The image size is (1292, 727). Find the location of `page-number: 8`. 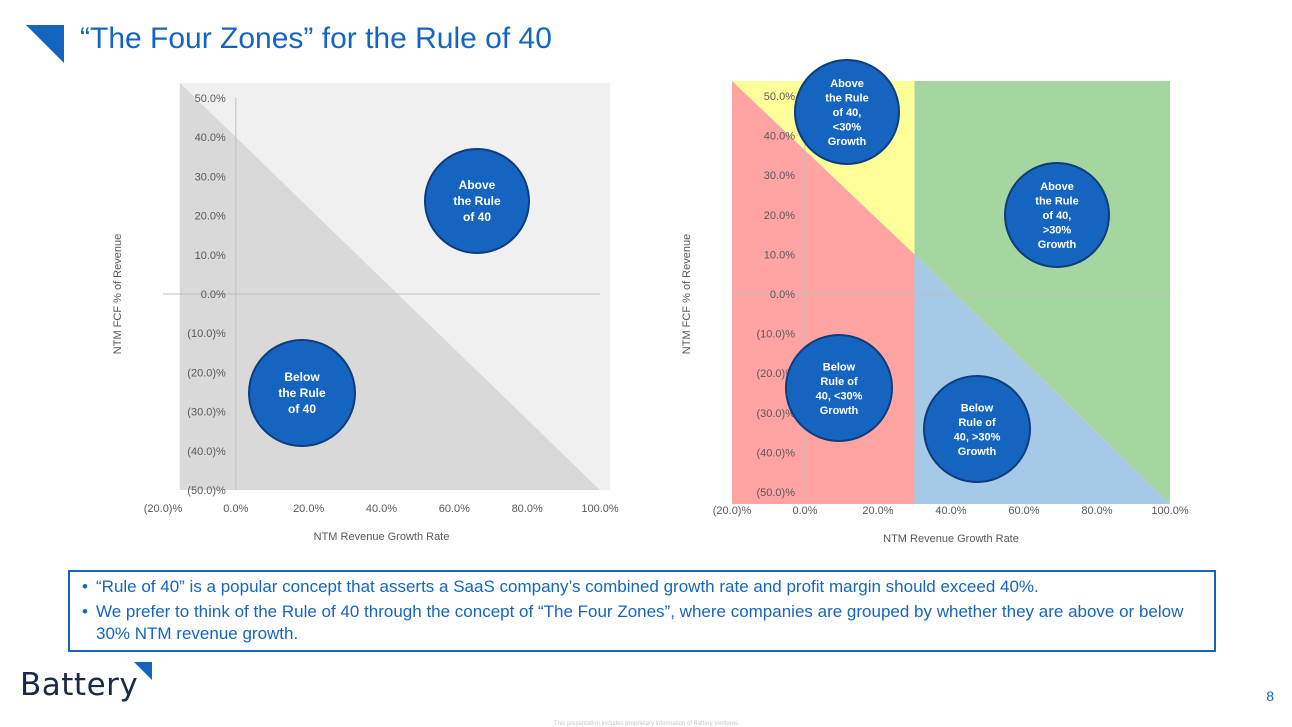

page-number: 8 is located at coordinates (1270, 696).